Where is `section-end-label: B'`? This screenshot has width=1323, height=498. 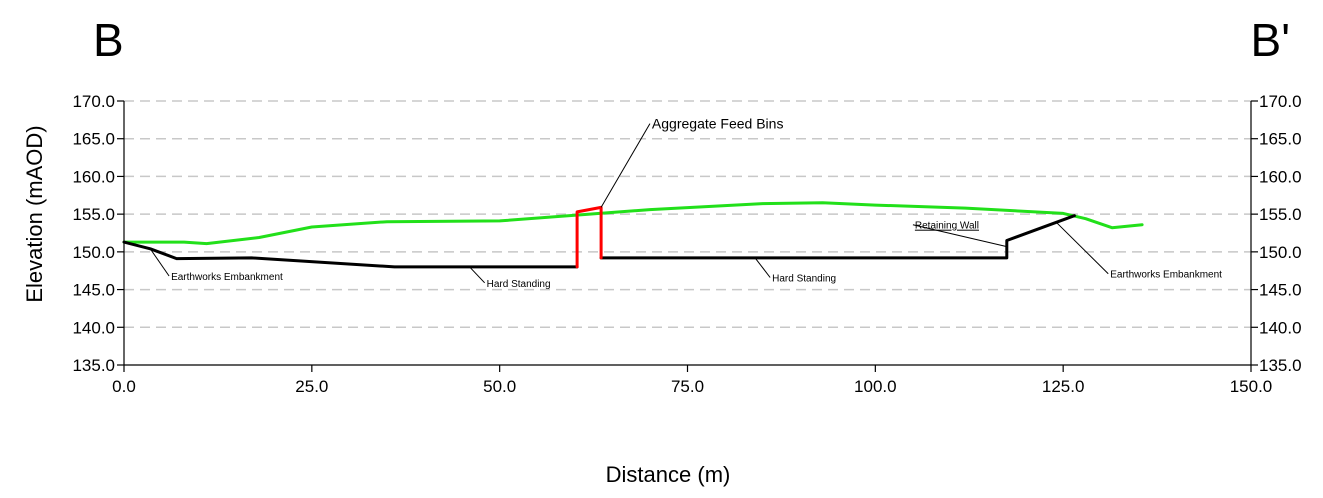 section-end-label: B' is located at coordinates (1270, 40).